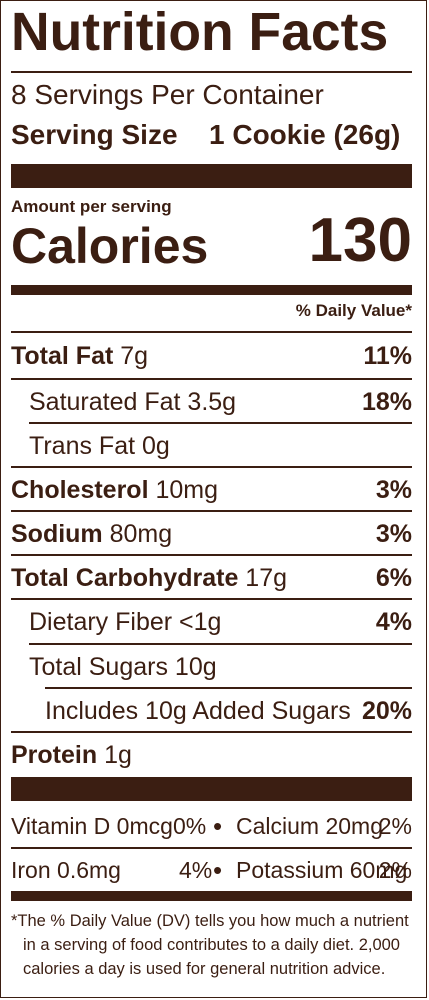 Image resolution: width=429 pixels, height=1000 pixels. Describe the element at coordinates (80, 490) in the screenshot. I see `nutrient-name: Cholesterol` at that location.